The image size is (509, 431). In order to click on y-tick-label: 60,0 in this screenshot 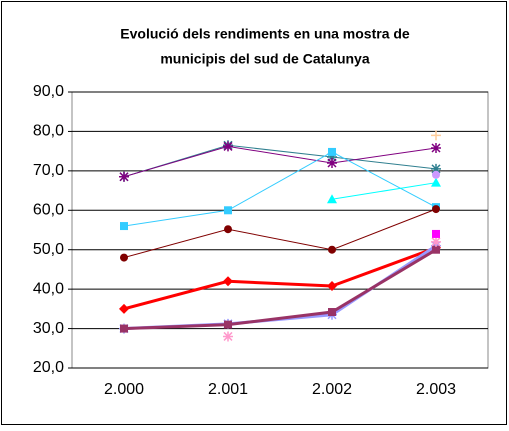, I will do `click(48, 210)`.